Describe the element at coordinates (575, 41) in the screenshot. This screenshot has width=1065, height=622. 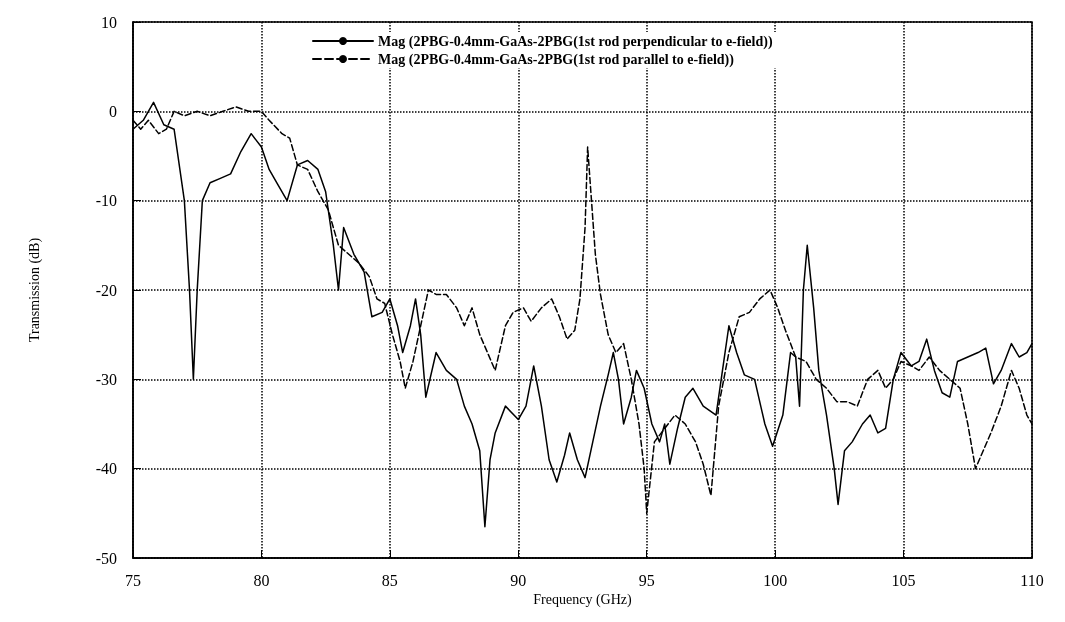
I see `legend-label: Mag (2PBG-0.4mm-GaAs-2PBG(1st rod perpendicular to e-field))` at that location.